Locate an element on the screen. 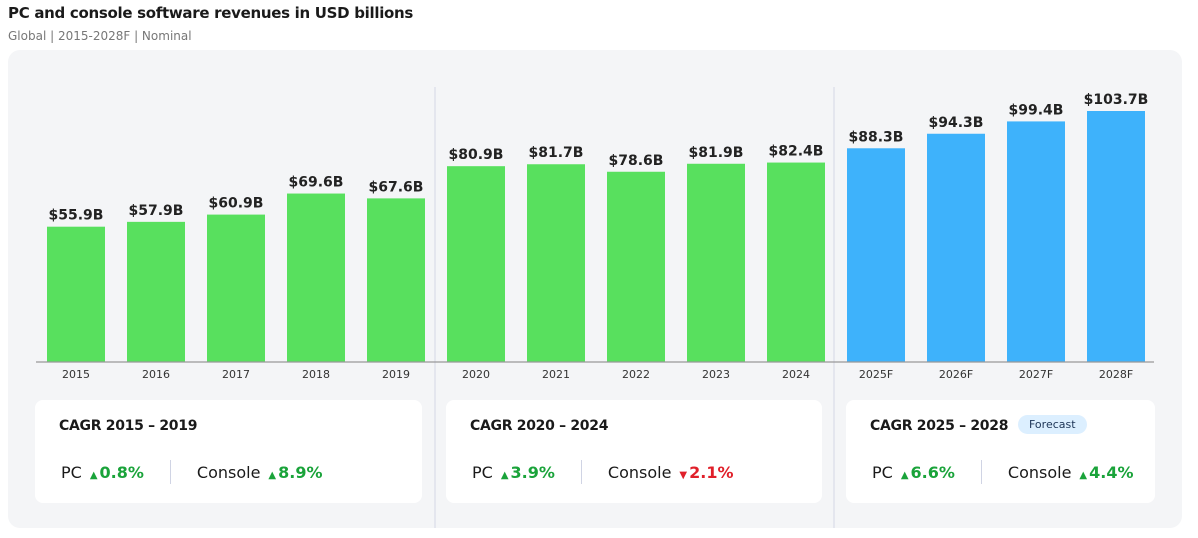 This screenshot has width=1198, height=538. x-tick-label: 2022 is located at coordinates (636, 374).